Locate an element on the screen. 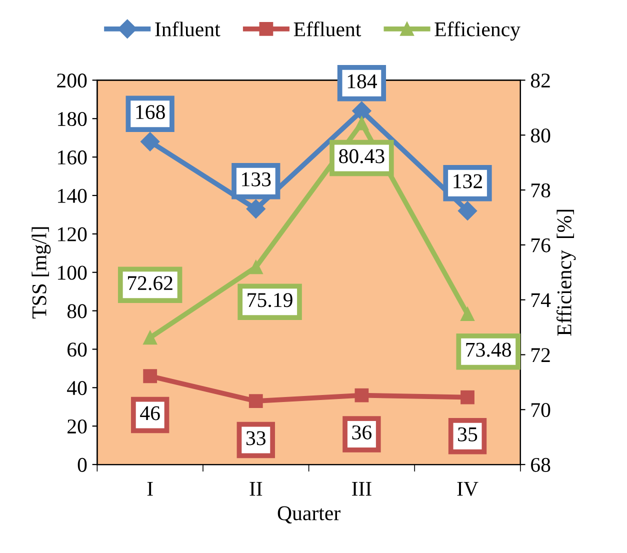 The image size is (627, 553). y-tick-label: 80 is located at coordinates (77, 311).